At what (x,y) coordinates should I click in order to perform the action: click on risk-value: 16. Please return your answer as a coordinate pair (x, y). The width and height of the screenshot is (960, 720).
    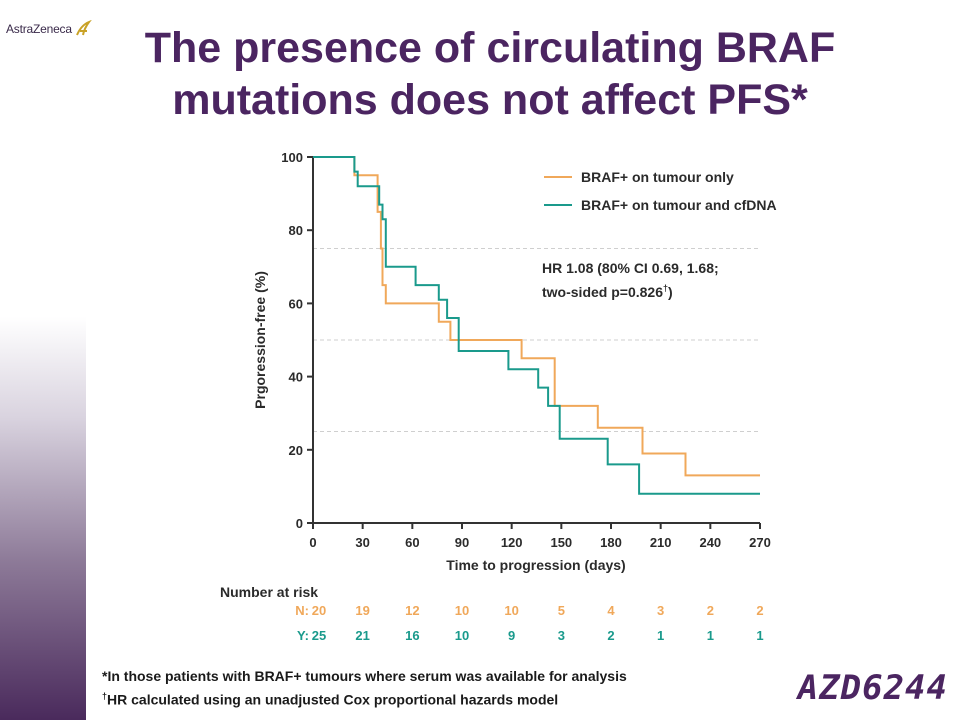
    Looking at the image, I should click on (412, 635).